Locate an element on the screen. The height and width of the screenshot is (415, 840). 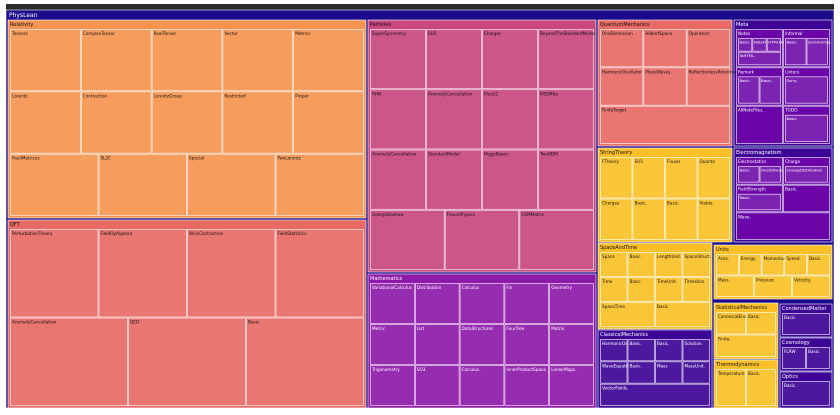
node-cosmology-basic is located at coordinates (818, 358).